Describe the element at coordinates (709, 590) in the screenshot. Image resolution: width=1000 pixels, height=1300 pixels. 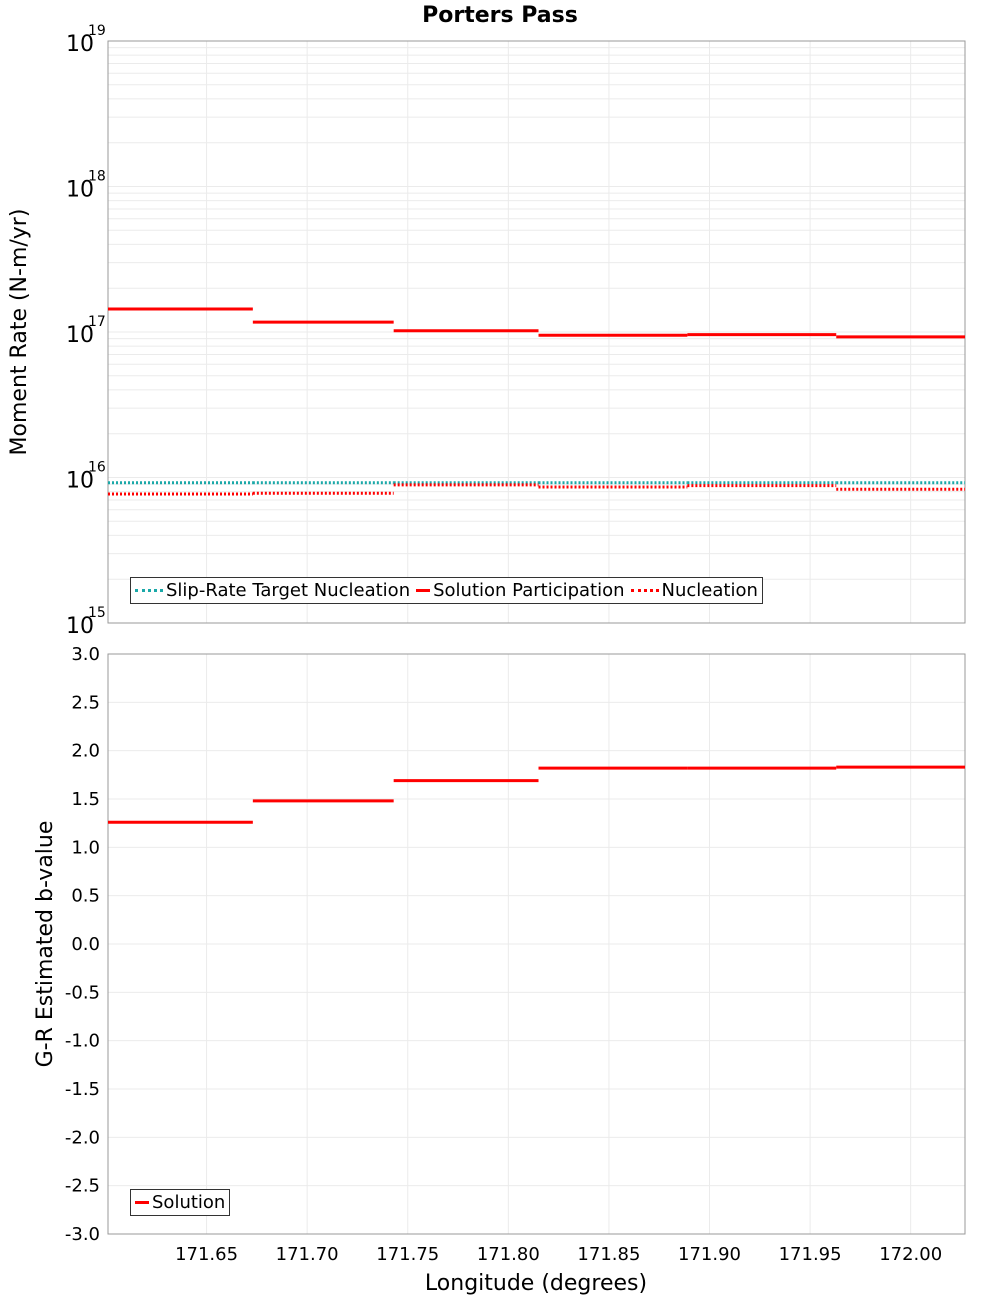
I see `legend-label: Nucleation` at that location.